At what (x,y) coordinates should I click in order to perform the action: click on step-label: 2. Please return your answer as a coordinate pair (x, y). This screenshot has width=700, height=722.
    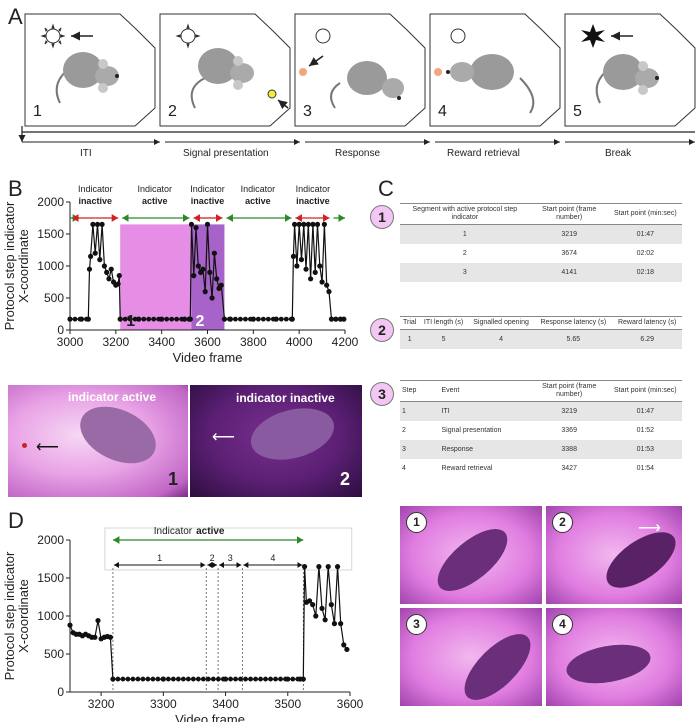
    Looking at the image, I should click on (212, 558).